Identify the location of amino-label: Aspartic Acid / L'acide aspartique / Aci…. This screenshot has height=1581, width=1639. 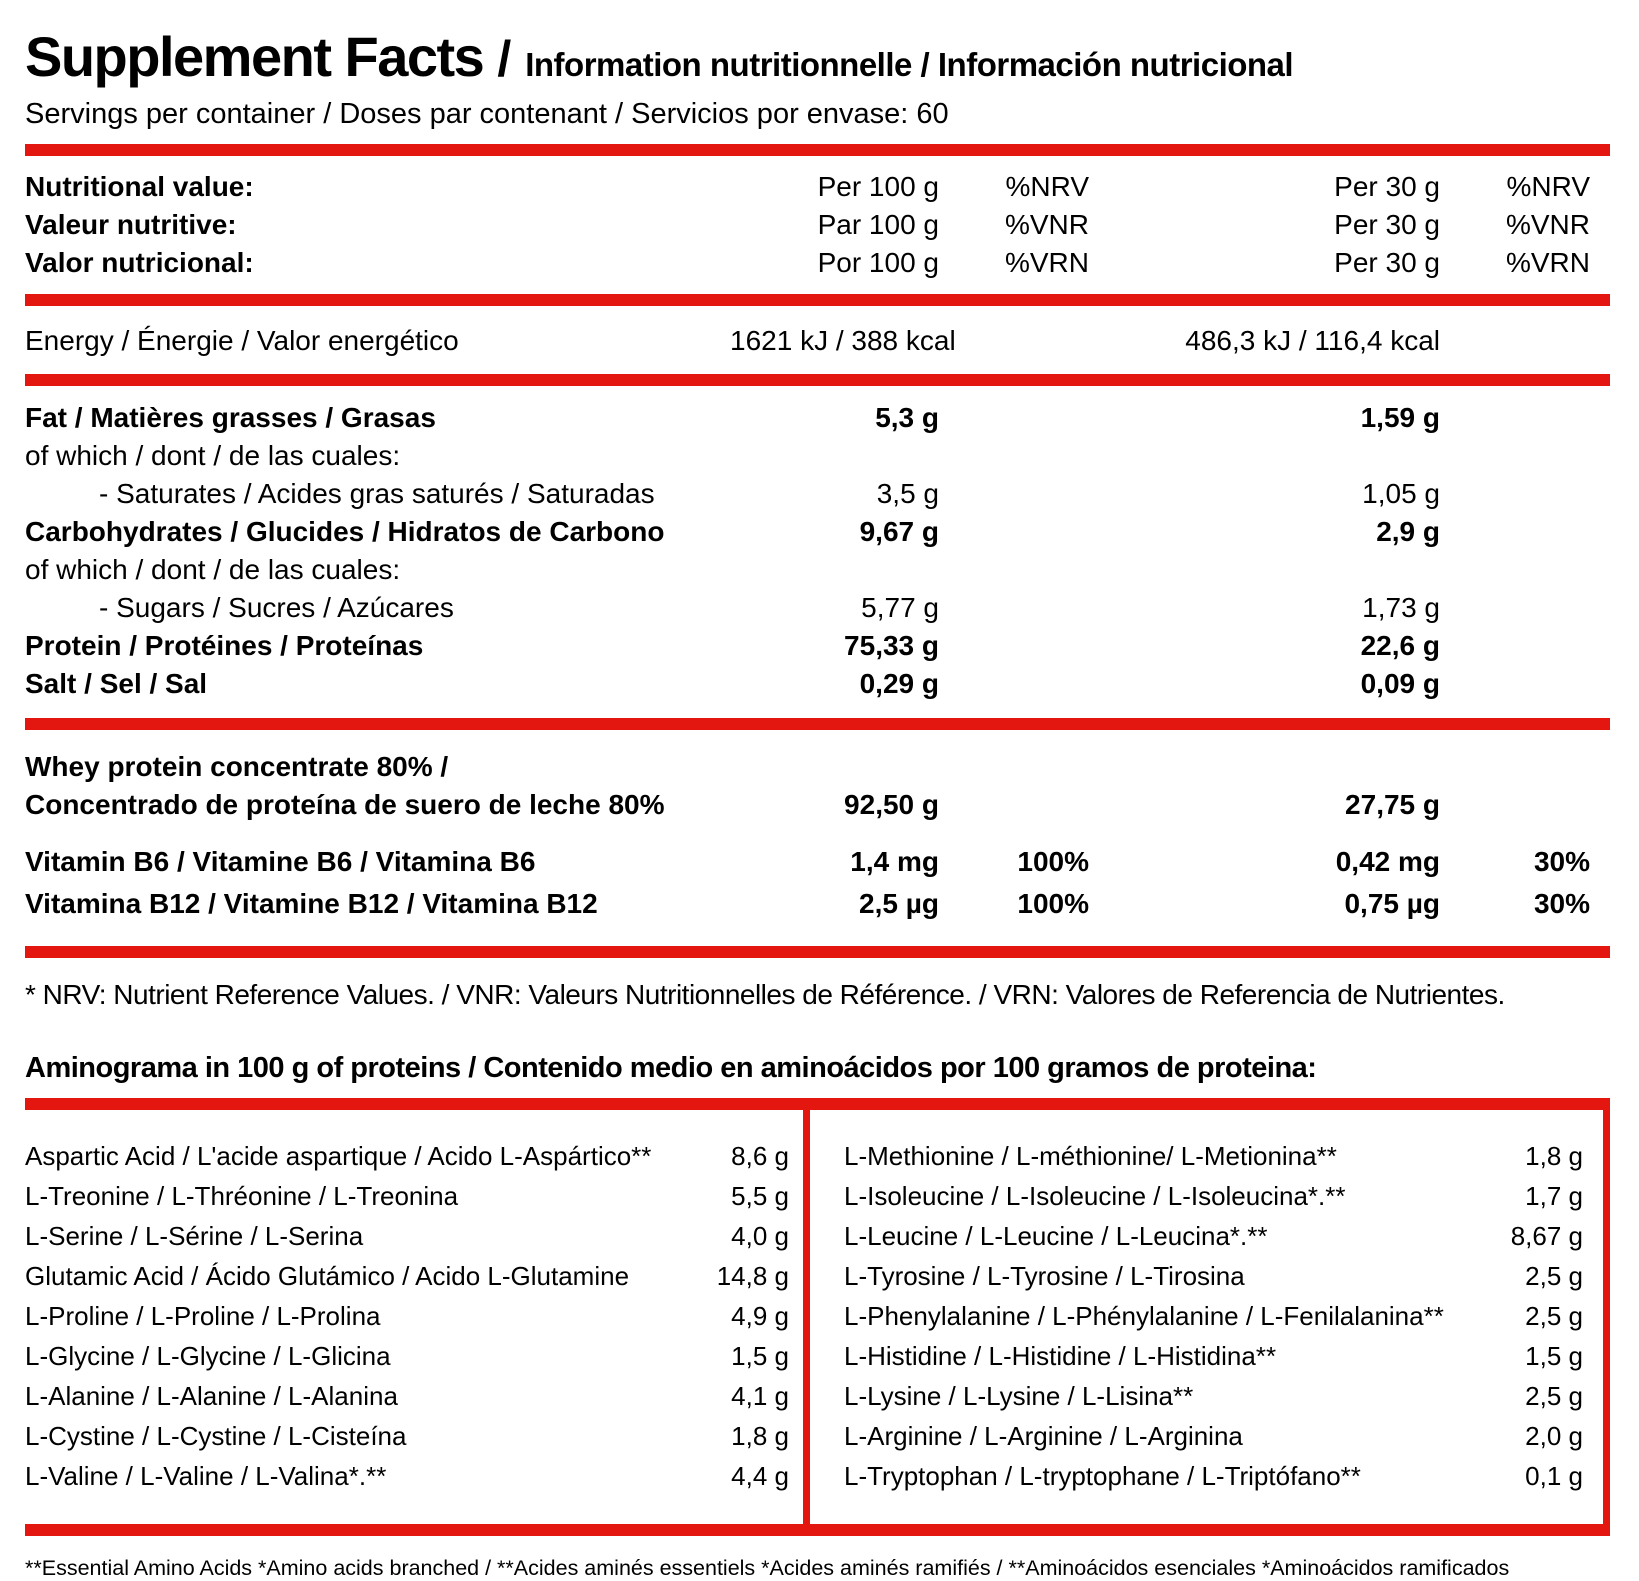
(338, 1156).